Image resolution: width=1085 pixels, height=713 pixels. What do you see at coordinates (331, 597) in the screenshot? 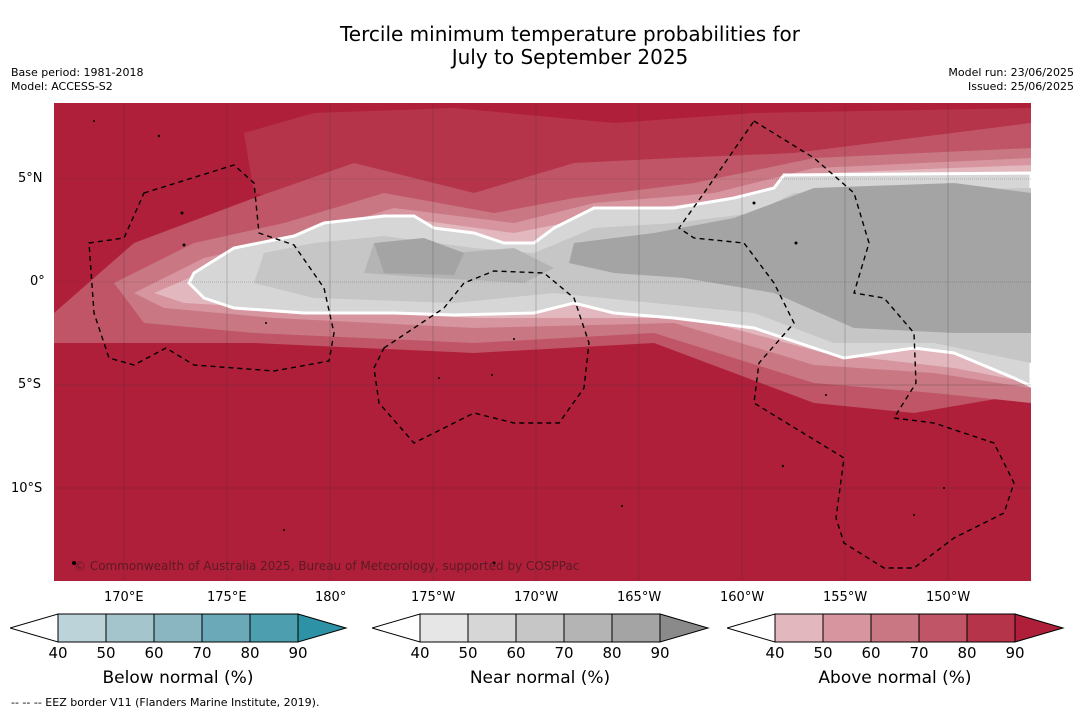
I see `lon-label-180: 180°` at bounding box center [331, 597].